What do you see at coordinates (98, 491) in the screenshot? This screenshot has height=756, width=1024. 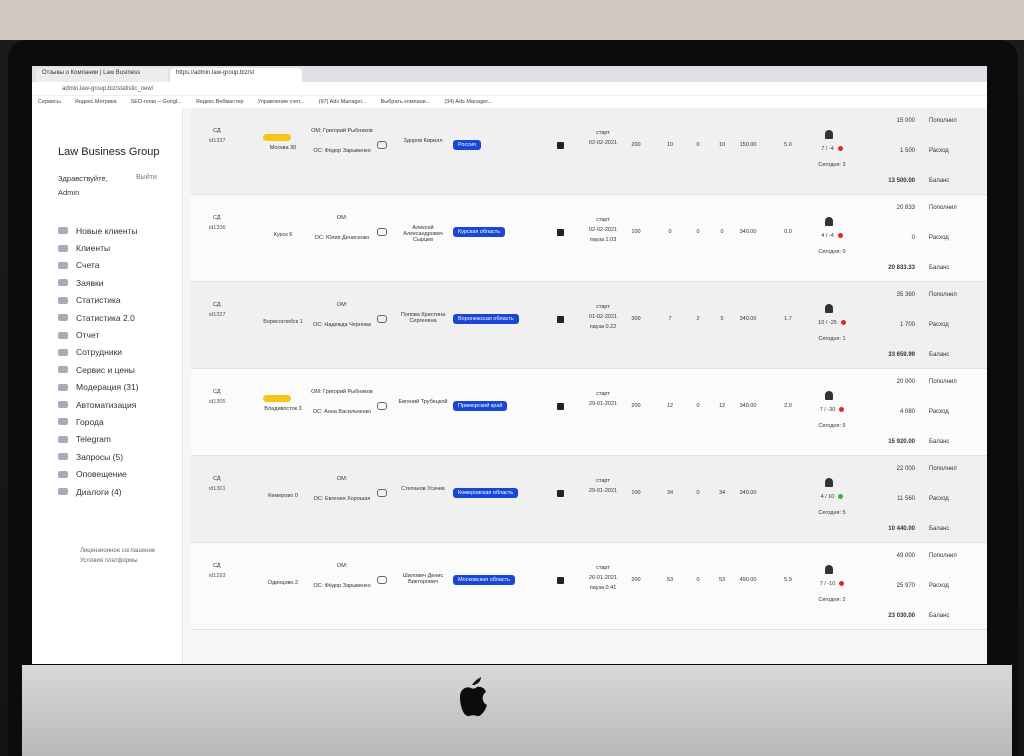 I see `menu-item: Диалоги (4)` at bounding box center [98, 491].